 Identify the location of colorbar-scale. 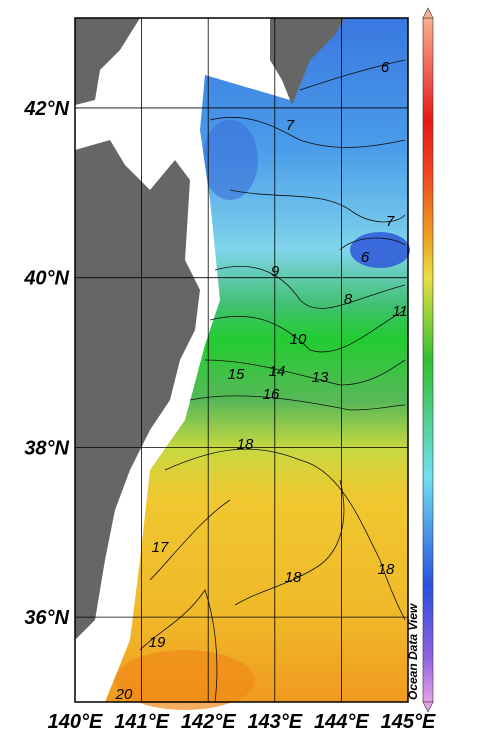
(428, 360).